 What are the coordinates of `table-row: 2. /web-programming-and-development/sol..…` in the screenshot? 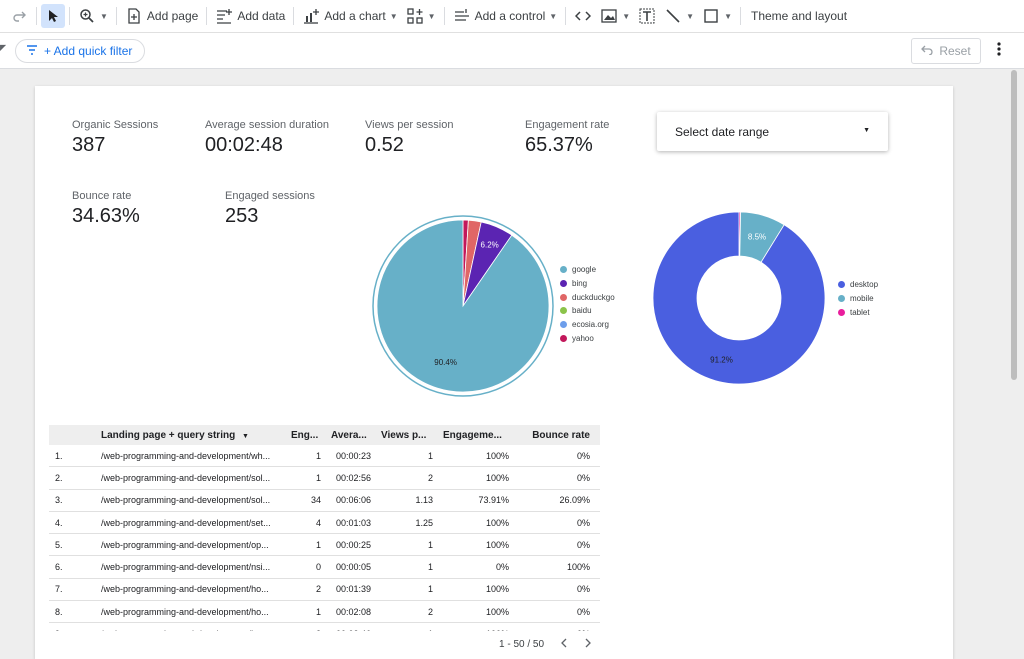 It's located at (324, 478).